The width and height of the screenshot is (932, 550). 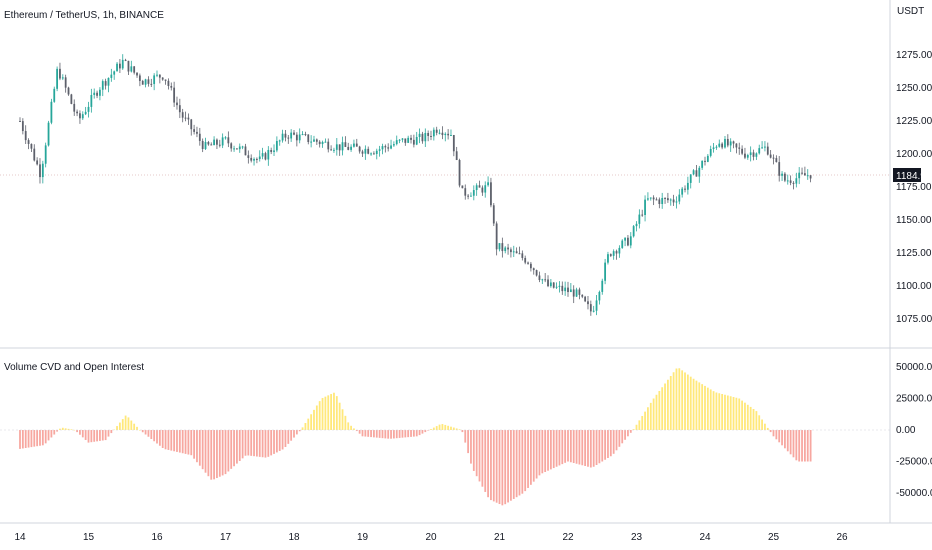 What do you see at coordinates (914, 121) in the screenshot?
I see `price-tick-label: 1225.00` at bounding box center [914, 121].